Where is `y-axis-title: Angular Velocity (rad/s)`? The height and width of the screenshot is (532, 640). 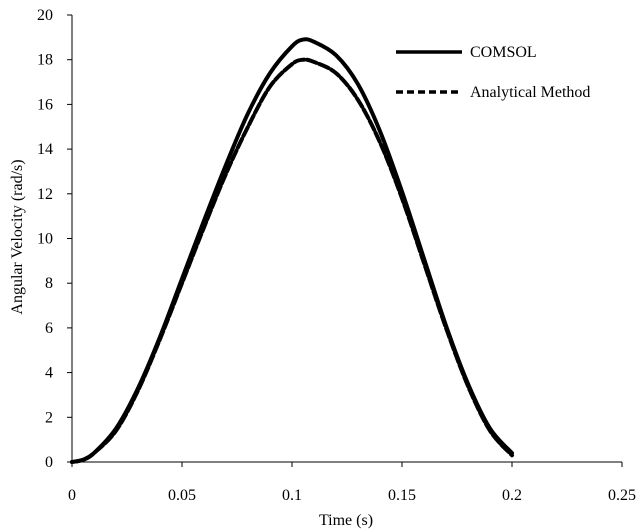 y-axis-title: Angular Velocity (rad/s) is located at coordinates (17, 236).